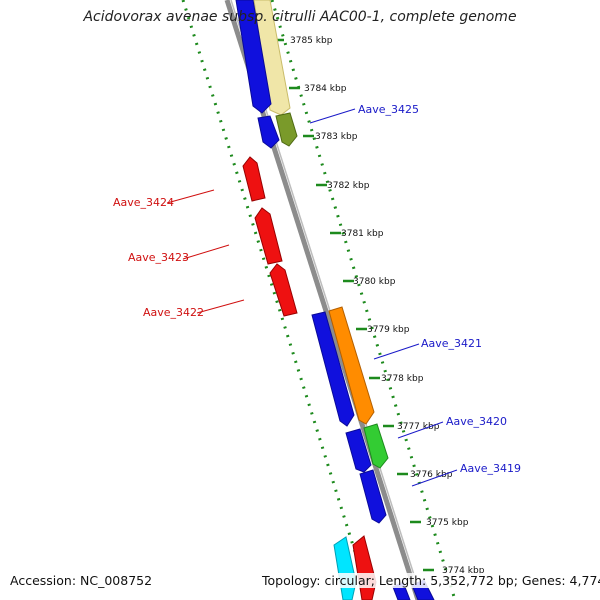 This screenshot has width=600, height=600. Describe the element at coordinates (388, 330) in the screenshot. I see `kbp-label: 3779 kbp` at that location.